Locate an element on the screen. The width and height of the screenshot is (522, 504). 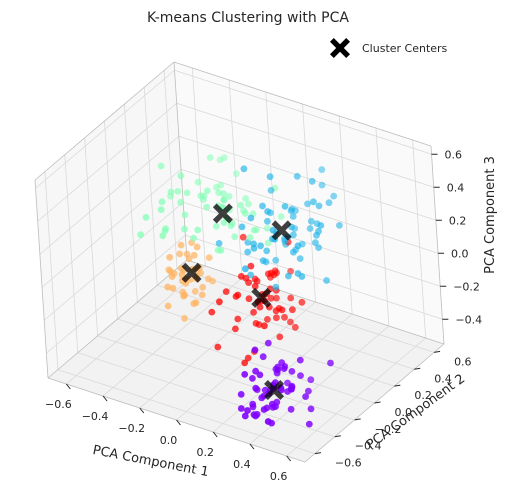
z-tick-label: −0.4 is located at coordinates (468, 319).